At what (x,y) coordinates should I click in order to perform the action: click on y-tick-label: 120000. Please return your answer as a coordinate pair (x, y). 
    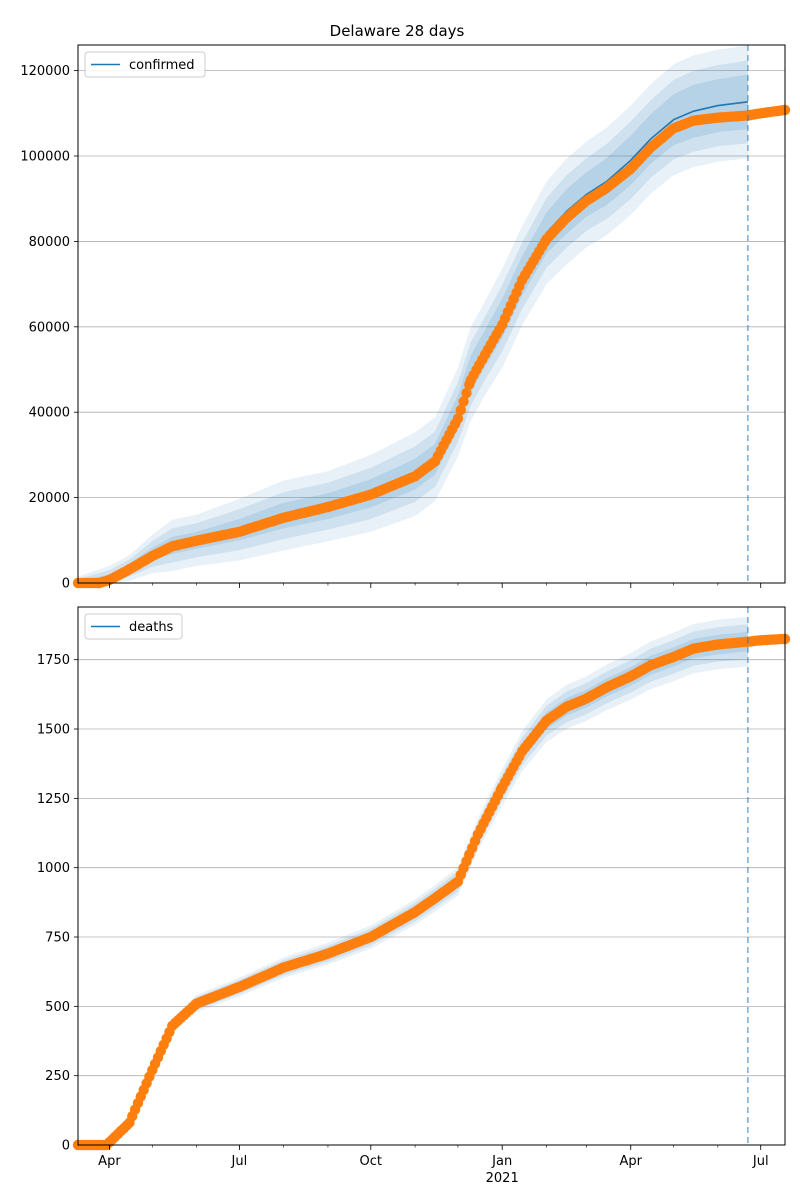
    Looking at the image, I should click on (45, 71).